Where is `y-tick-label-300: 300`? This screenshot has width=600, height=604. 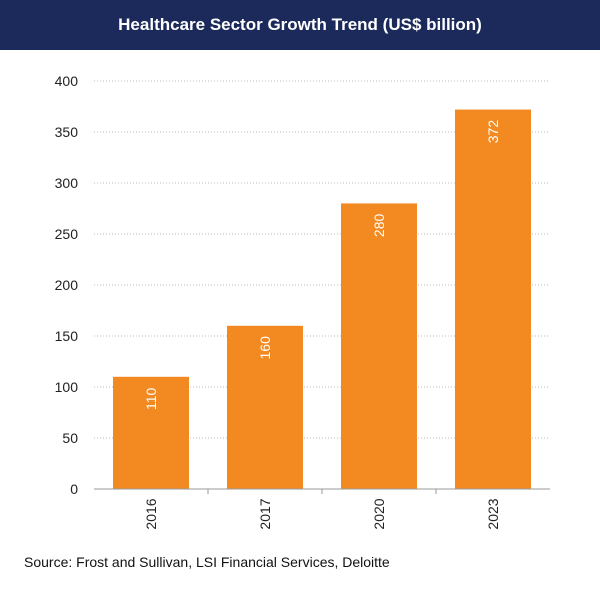 y-tick-label-300: 300 is located at coordinates (67, 183).